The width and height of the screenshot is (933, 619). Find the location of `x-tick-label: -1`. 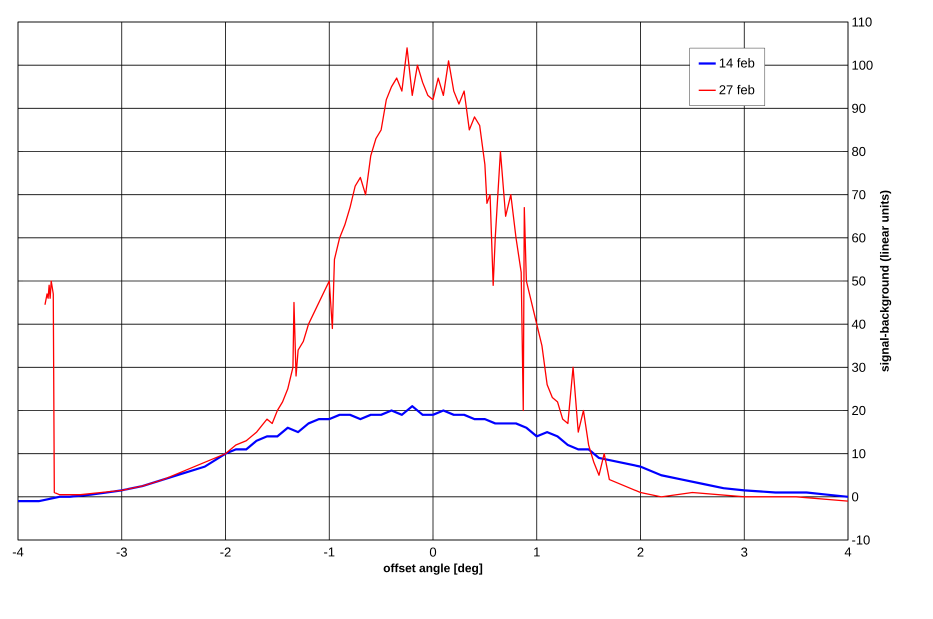

x-tick-label: -1 is located at coordinates (329, 552).